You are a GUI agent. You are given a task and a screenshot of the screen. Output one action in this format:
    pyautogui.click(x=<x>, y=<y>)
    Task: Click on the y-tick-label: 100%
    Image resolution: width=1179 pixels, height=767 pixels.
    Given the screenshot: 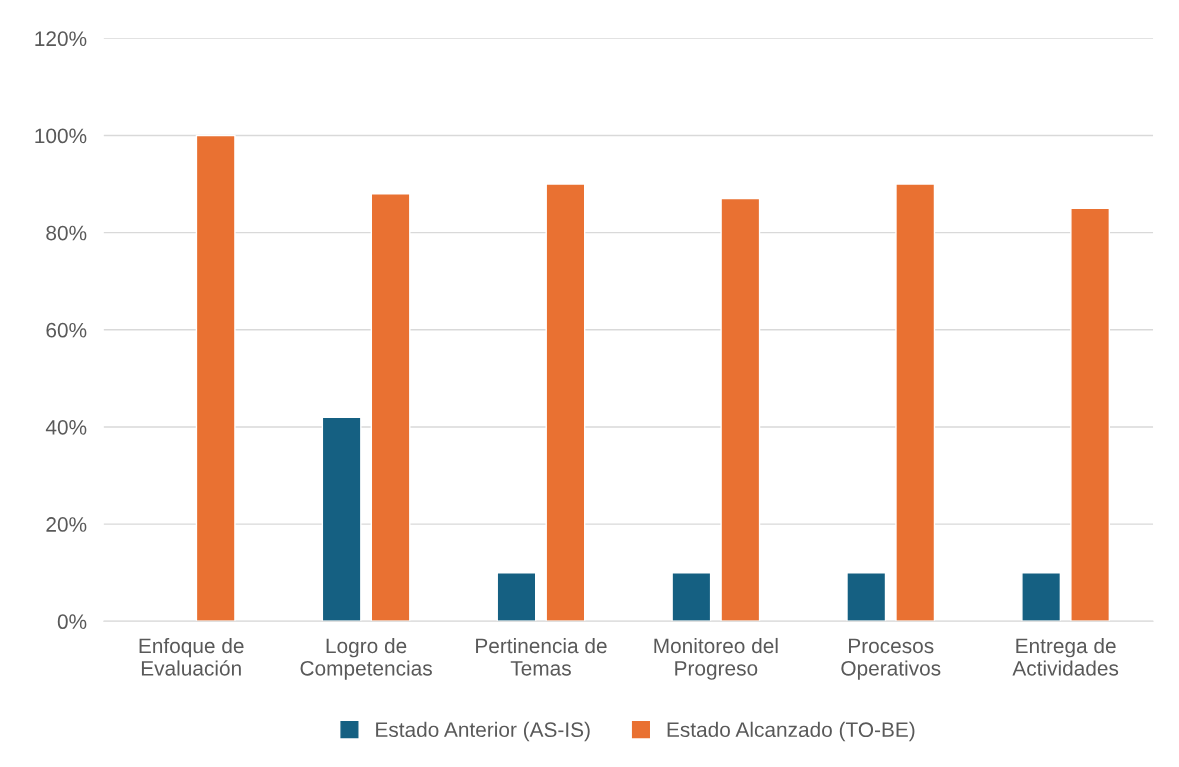 What is the action you would take?
    pyautogui.click(x=61, y=136)
    